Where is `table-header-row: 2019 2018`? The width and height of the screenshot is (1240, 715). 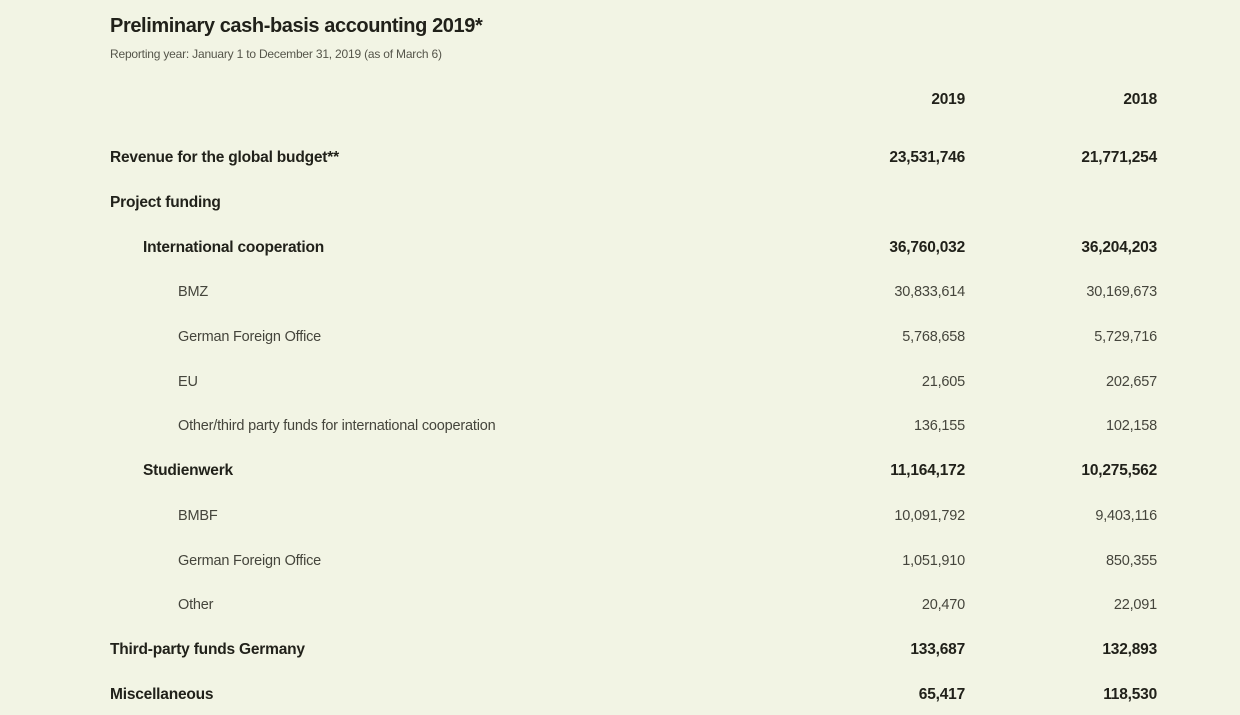 table-header-row: 2019 2018 is located at coordinates (633, 100).